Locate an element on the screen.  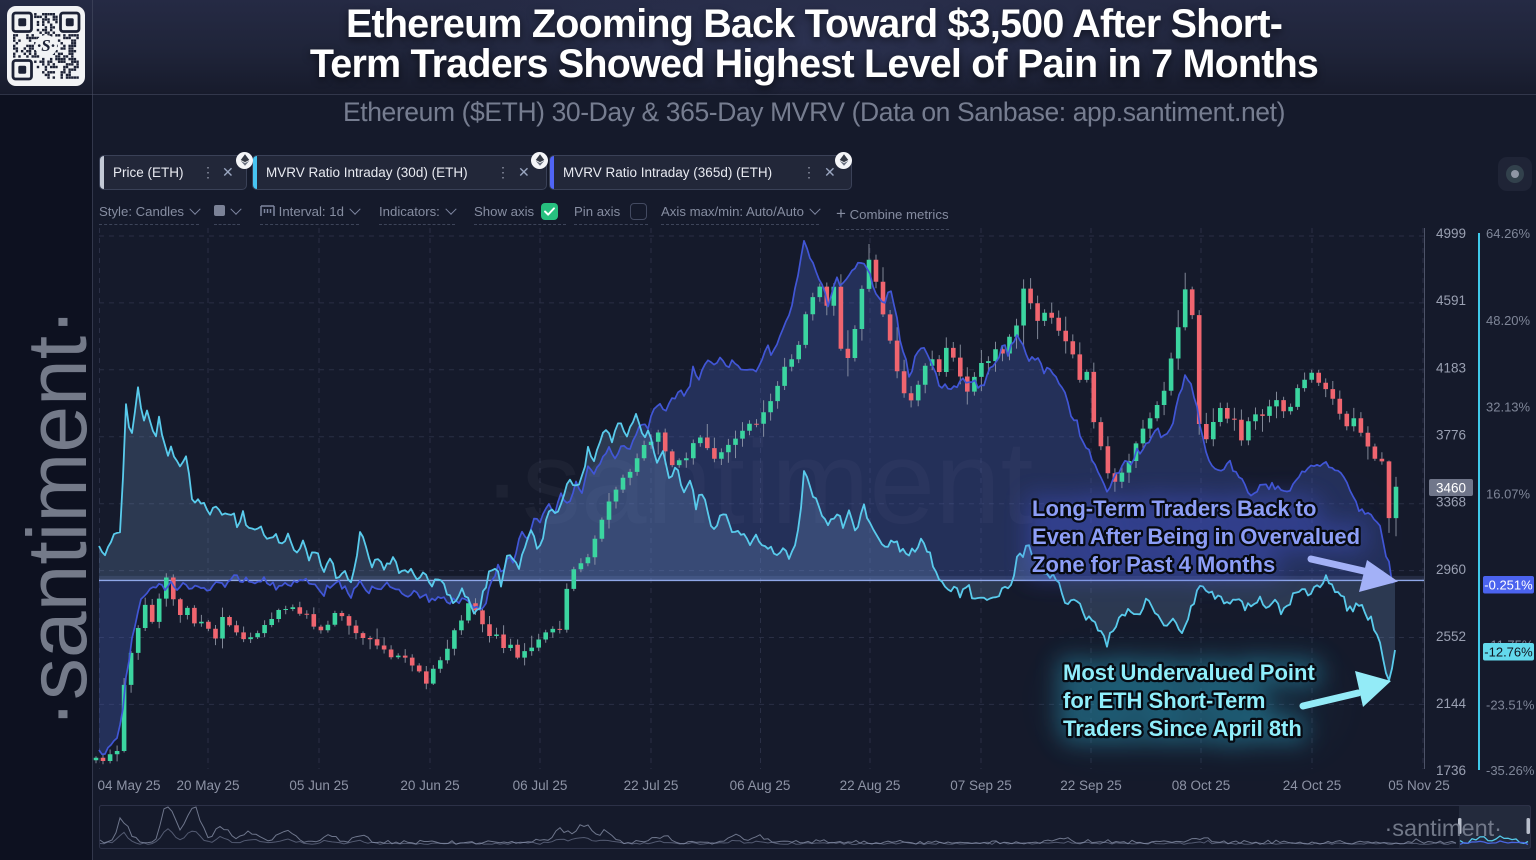
svg-text: 04 May 25 is located at coordinates (128, 785).